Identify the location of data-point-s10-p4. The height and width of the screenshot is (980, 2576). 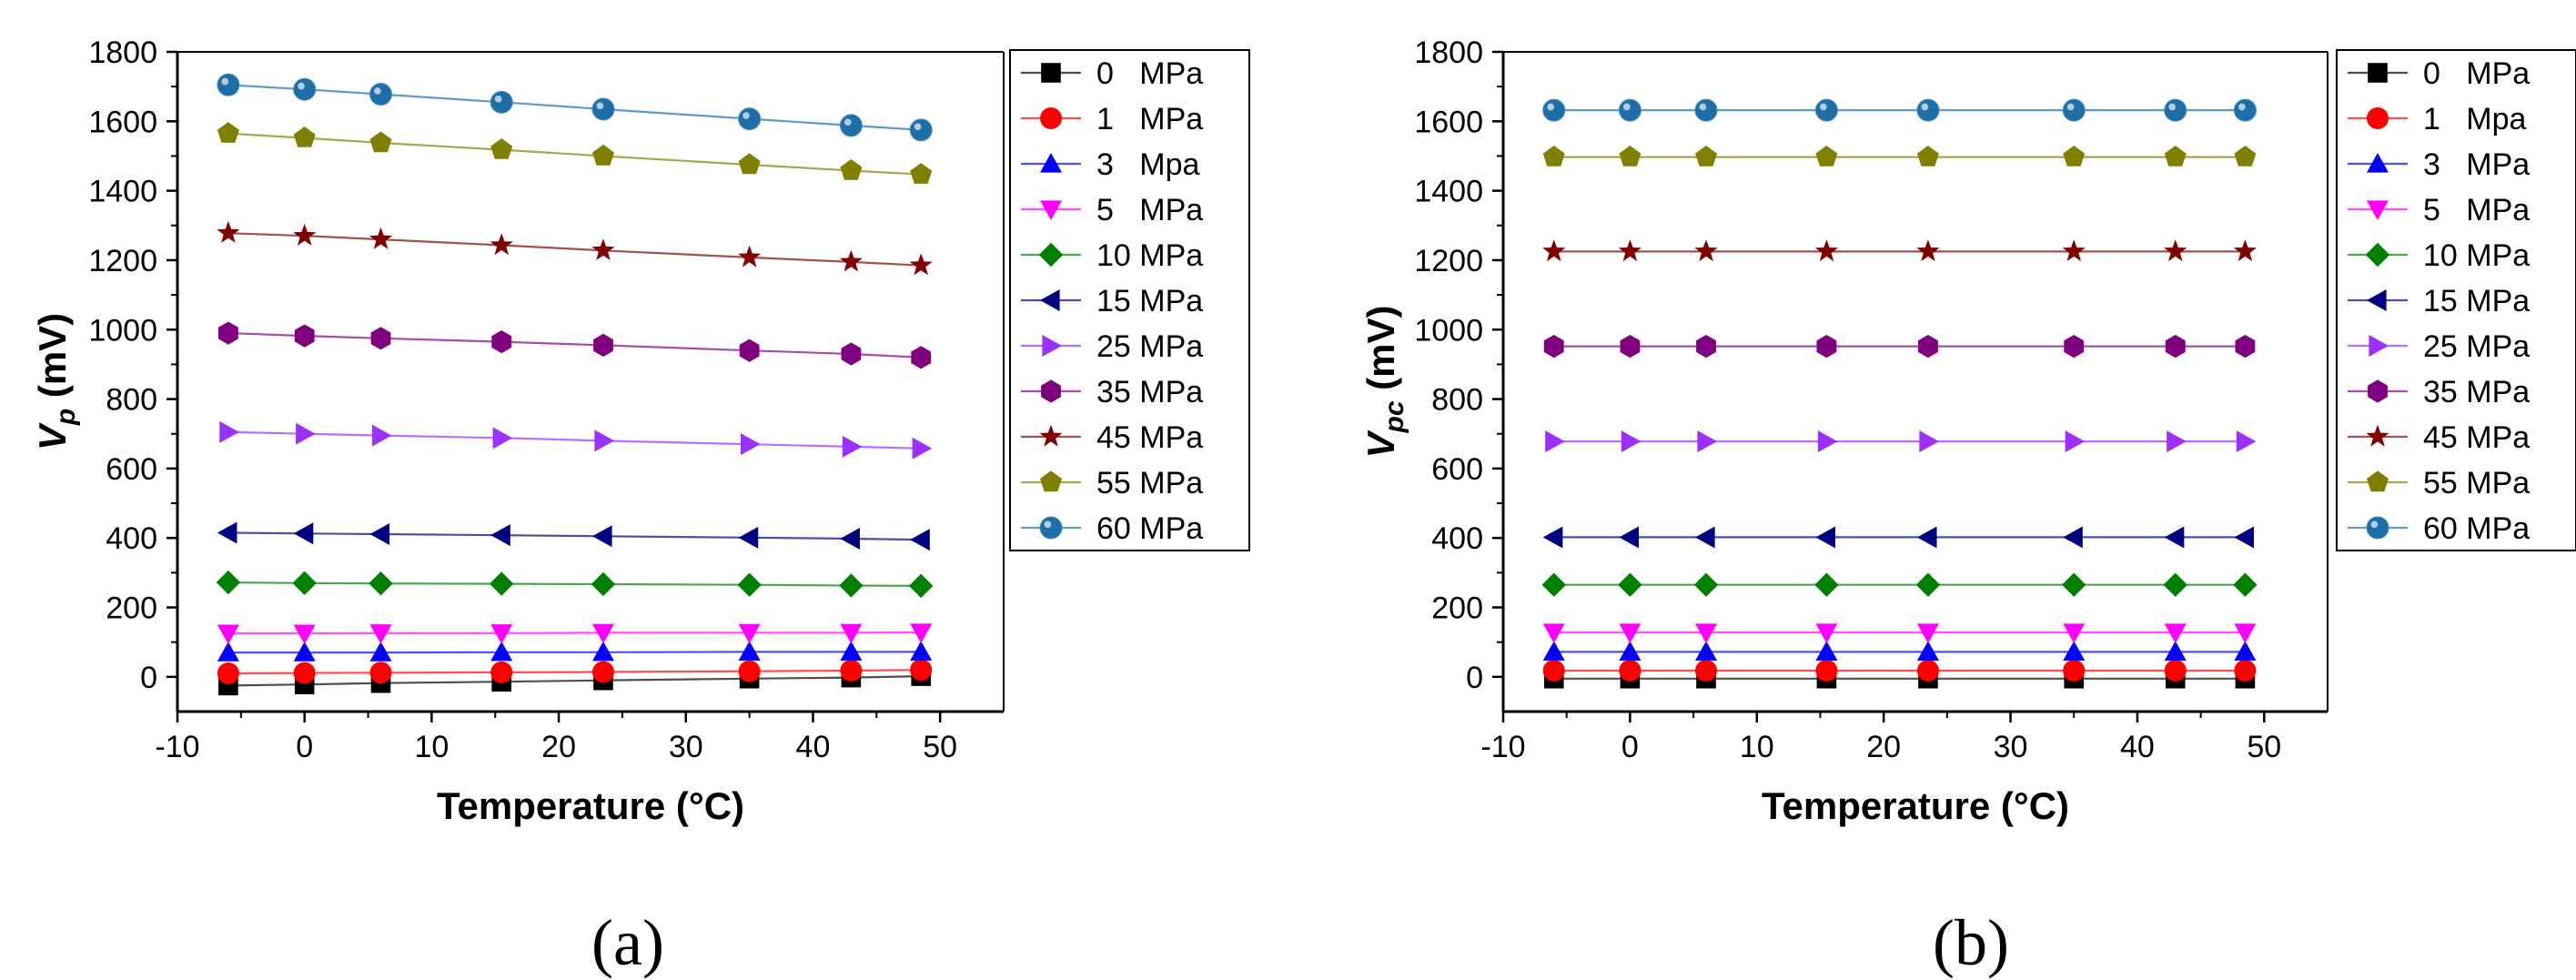
(603, 109).